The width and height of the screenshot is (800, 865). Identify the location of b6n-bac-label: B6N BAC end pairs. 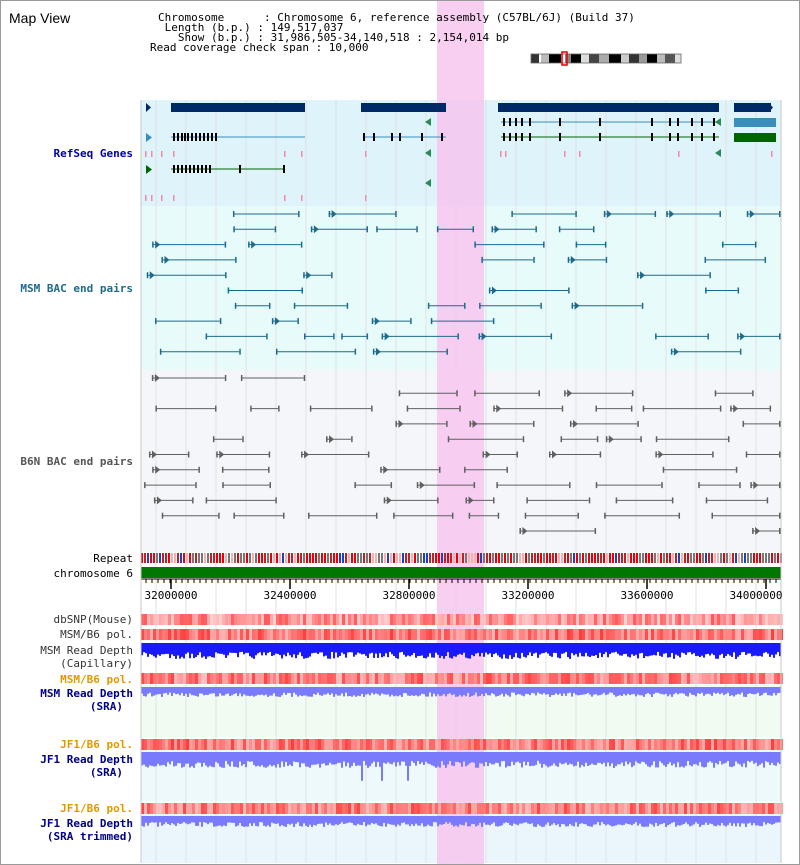
(76, 461).